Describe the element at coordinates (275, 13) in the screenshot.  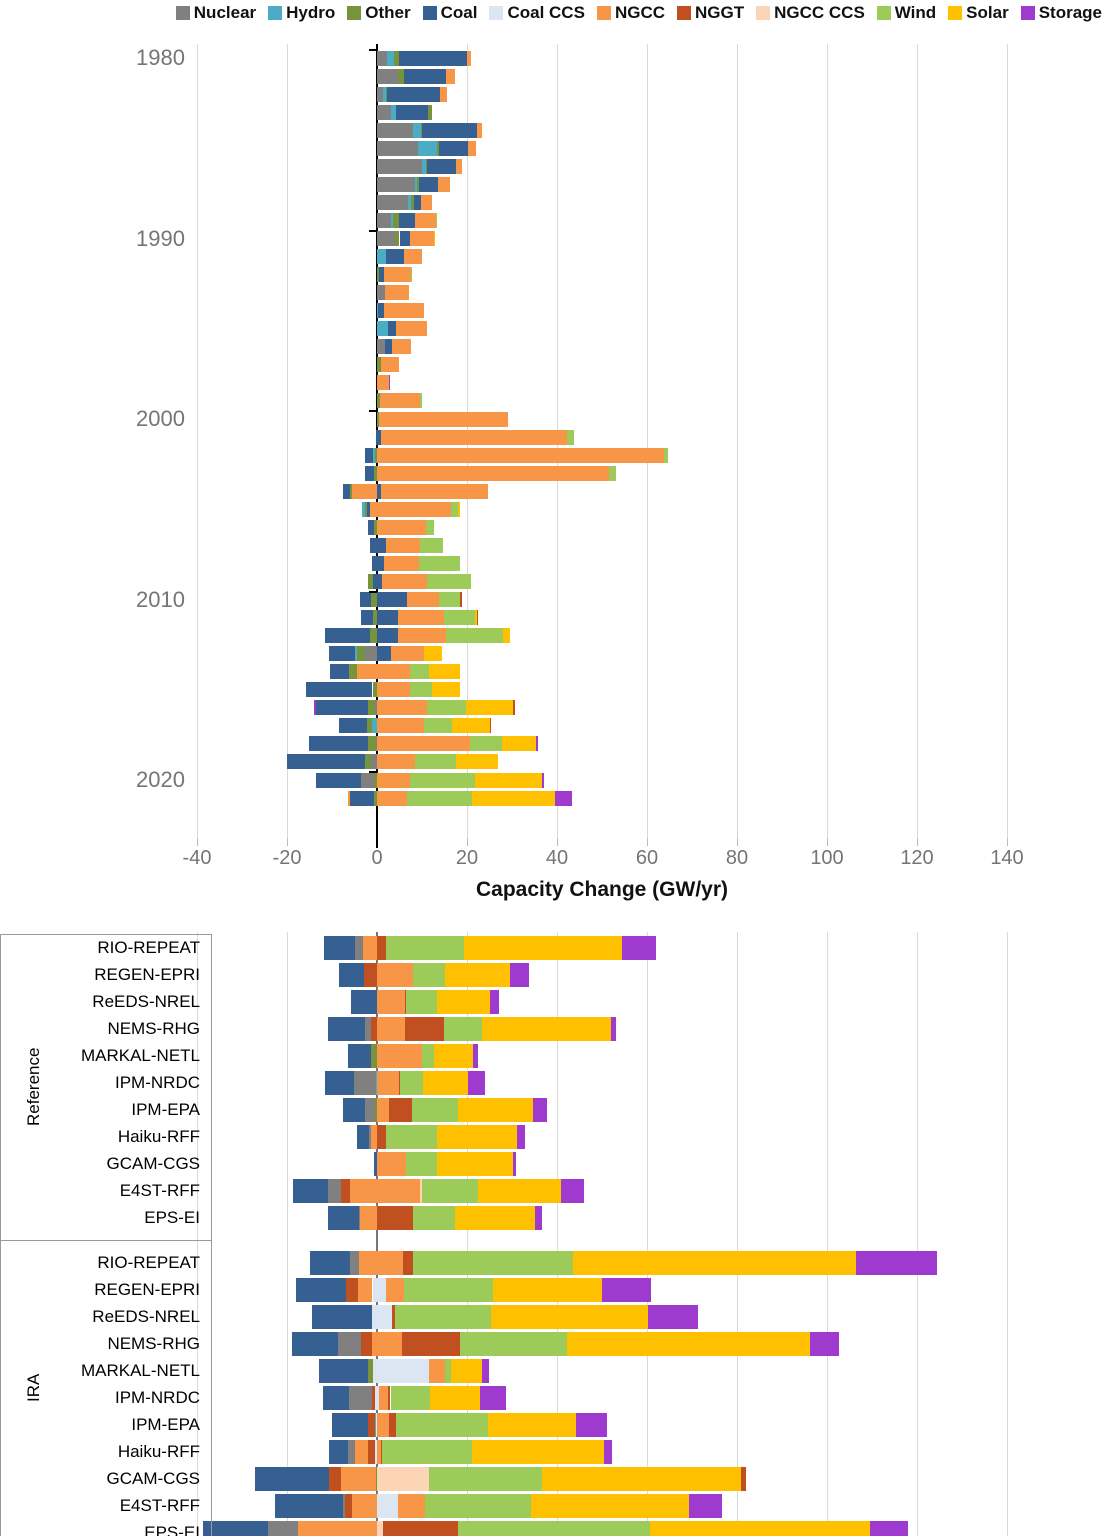
I see `hydro-swatch-icon` at that location.